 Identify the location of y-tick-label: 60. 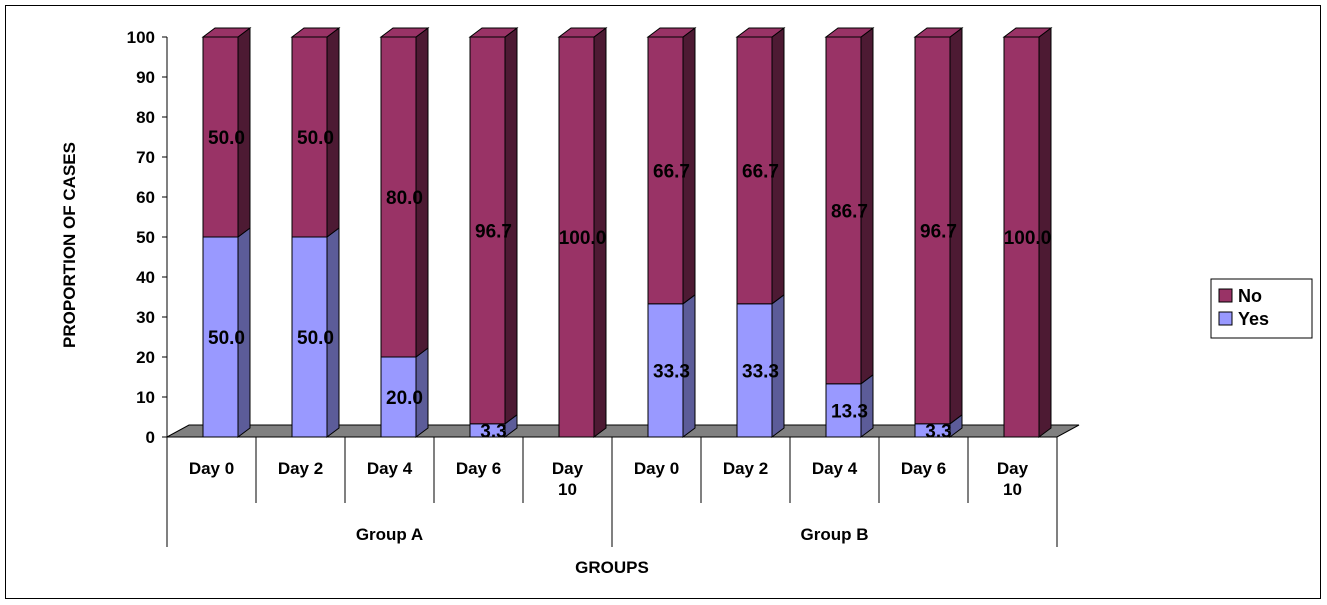
(145, 197).